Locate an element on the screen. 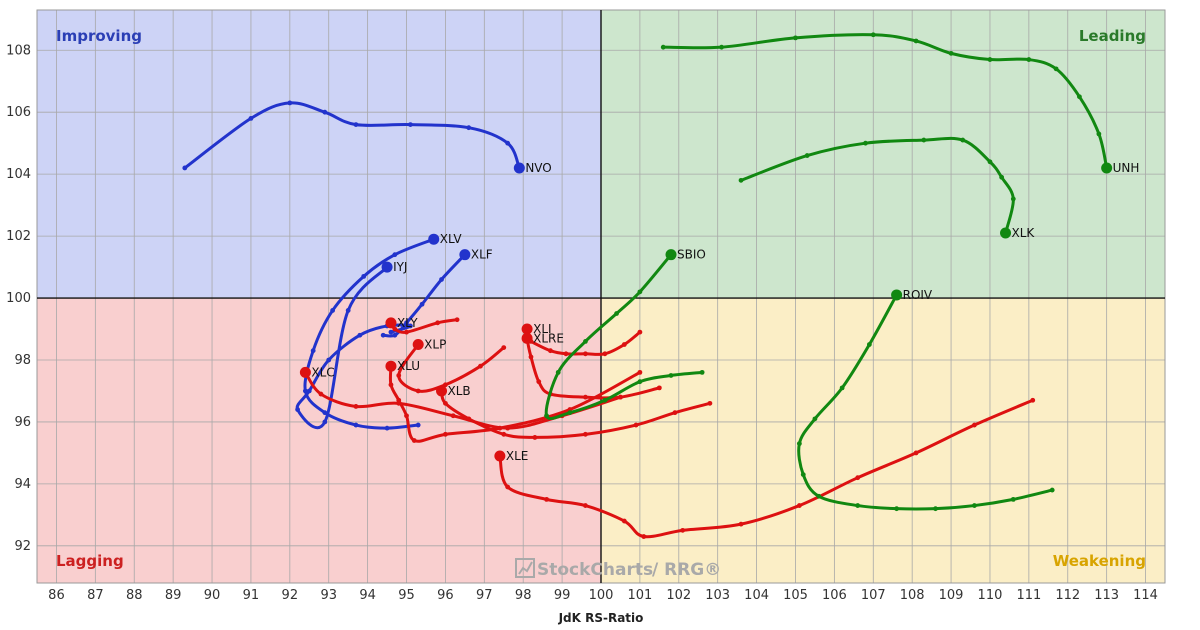 The height and width of the screenshot is (630, 1200). x-tick-label: 112 is located at coordinates (1067, 595).